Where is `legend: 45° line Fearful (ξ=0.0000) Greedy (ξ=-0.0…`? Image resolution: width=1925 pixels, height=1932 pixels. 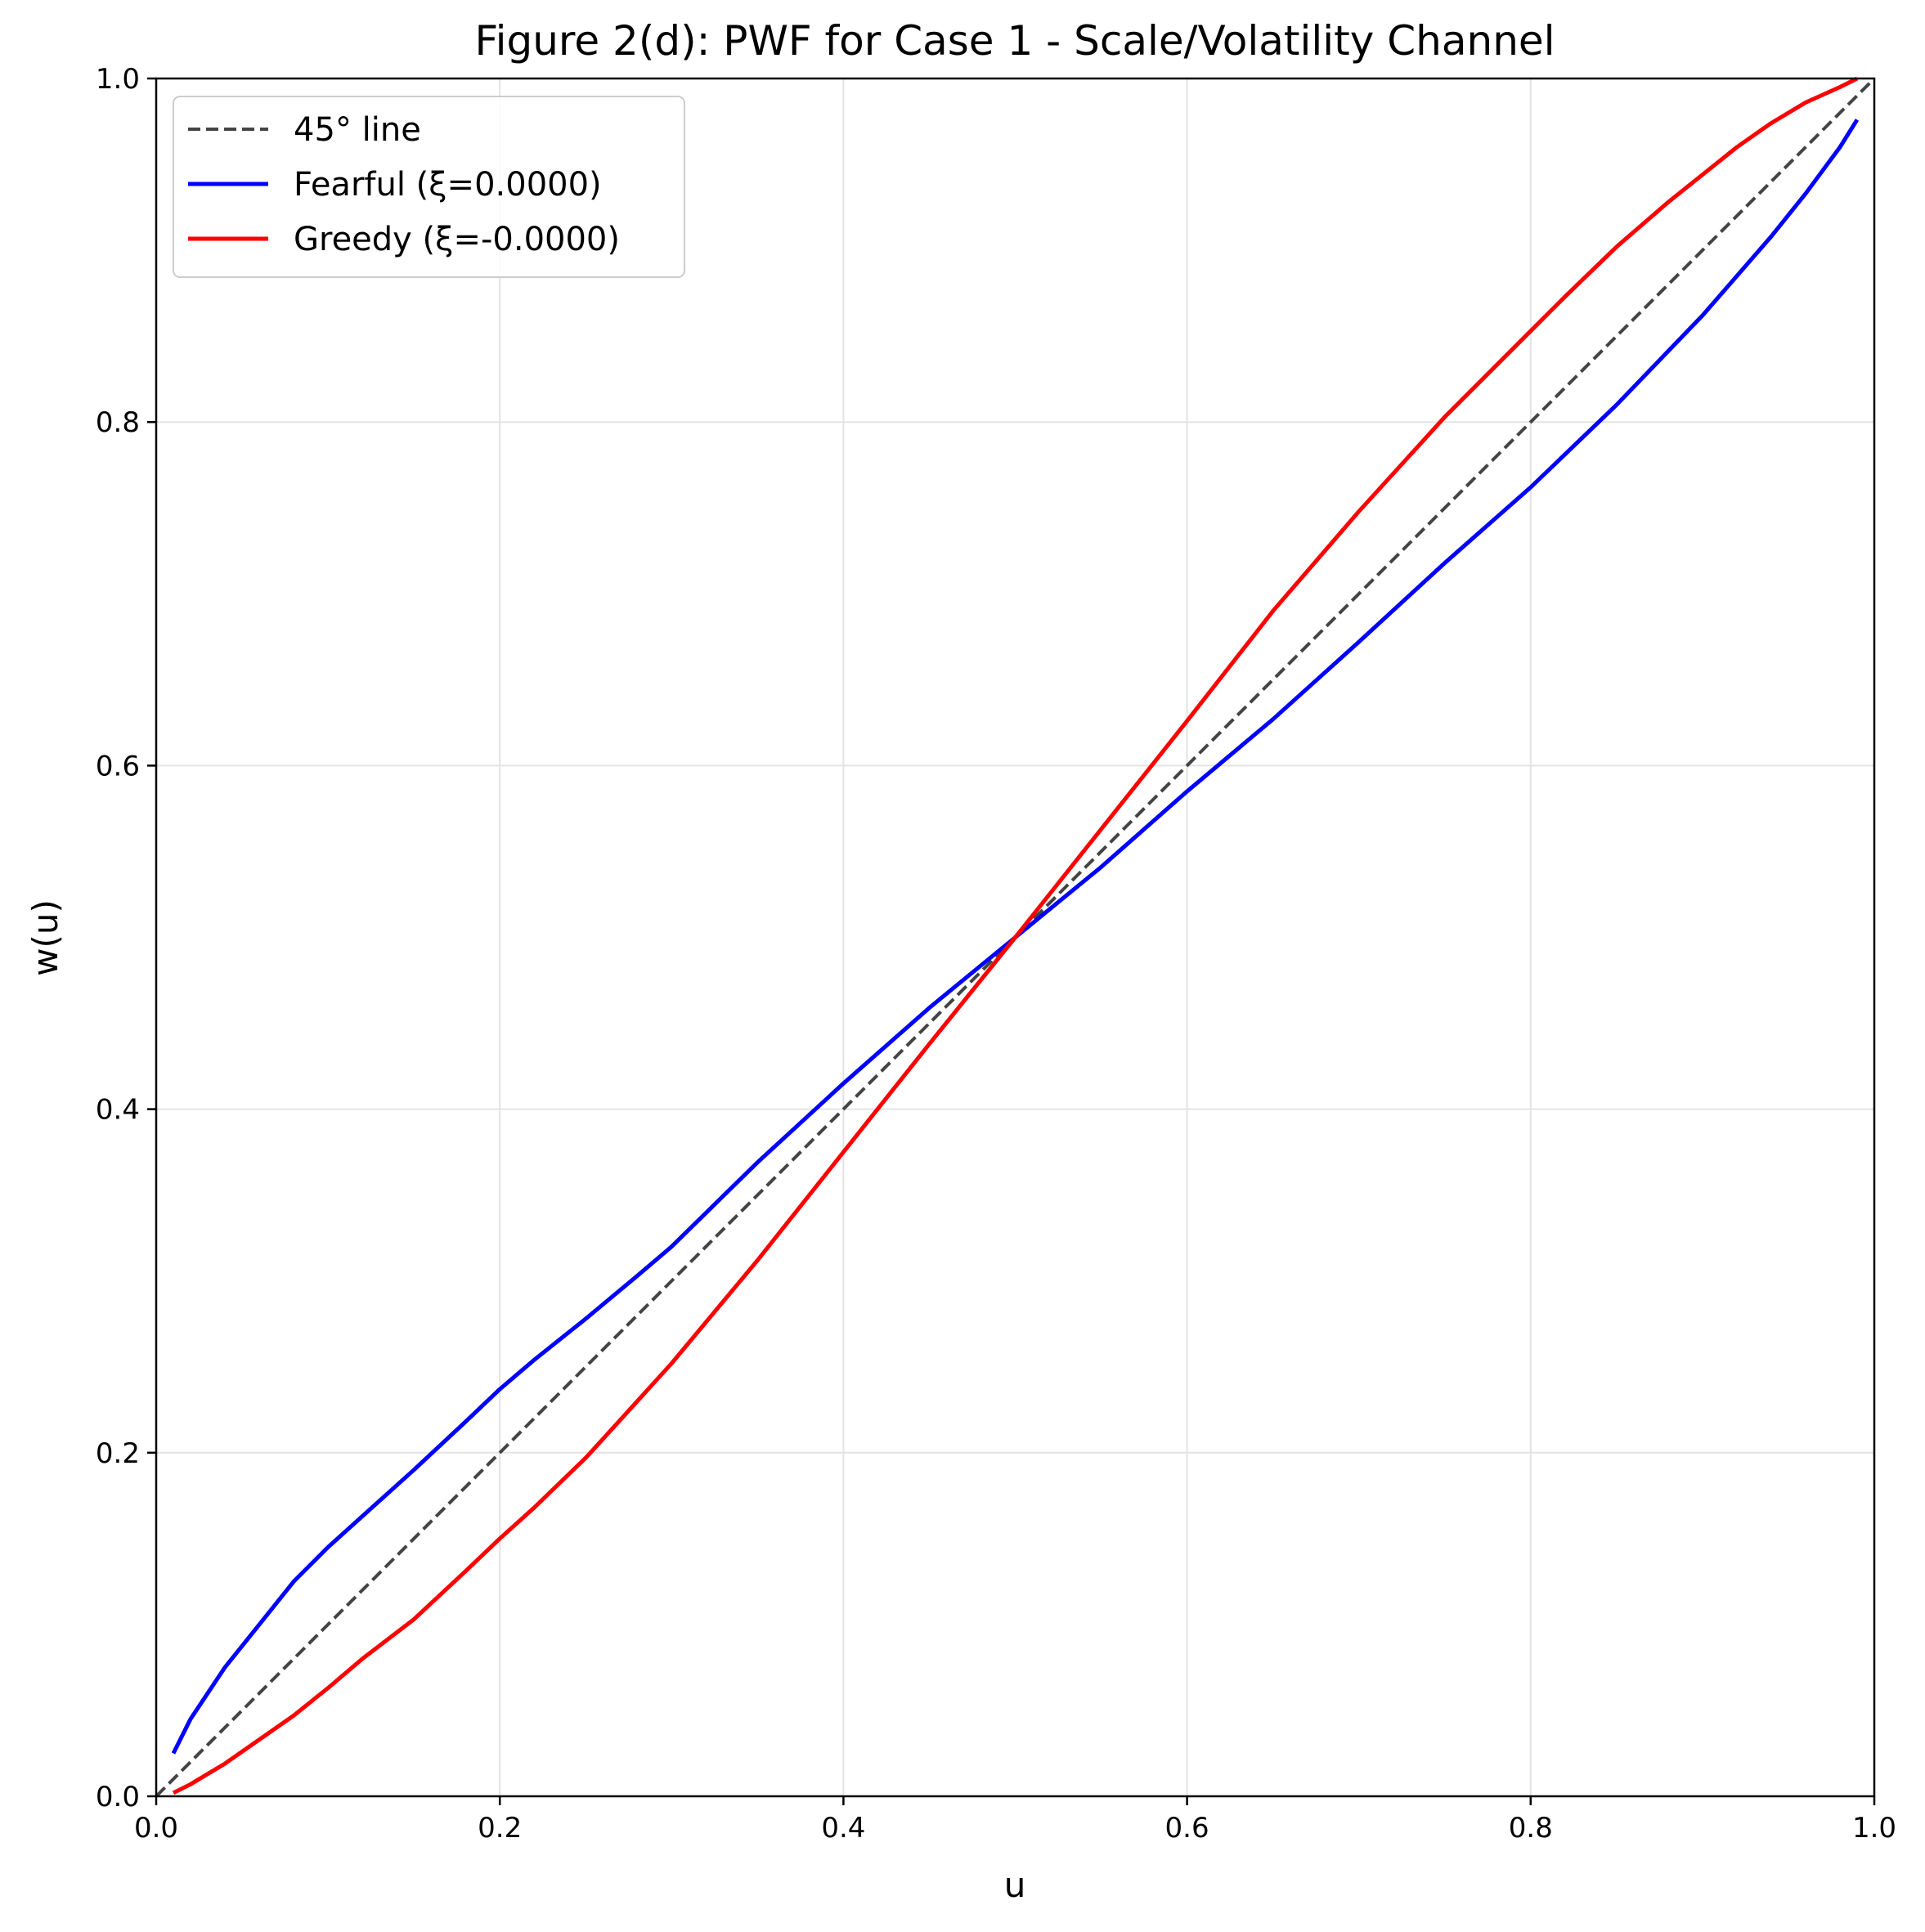 legend: 45° line Fearful (ξ=0.0000) Greedy (ξ=-0.0… is located at coordinates (429, 187).